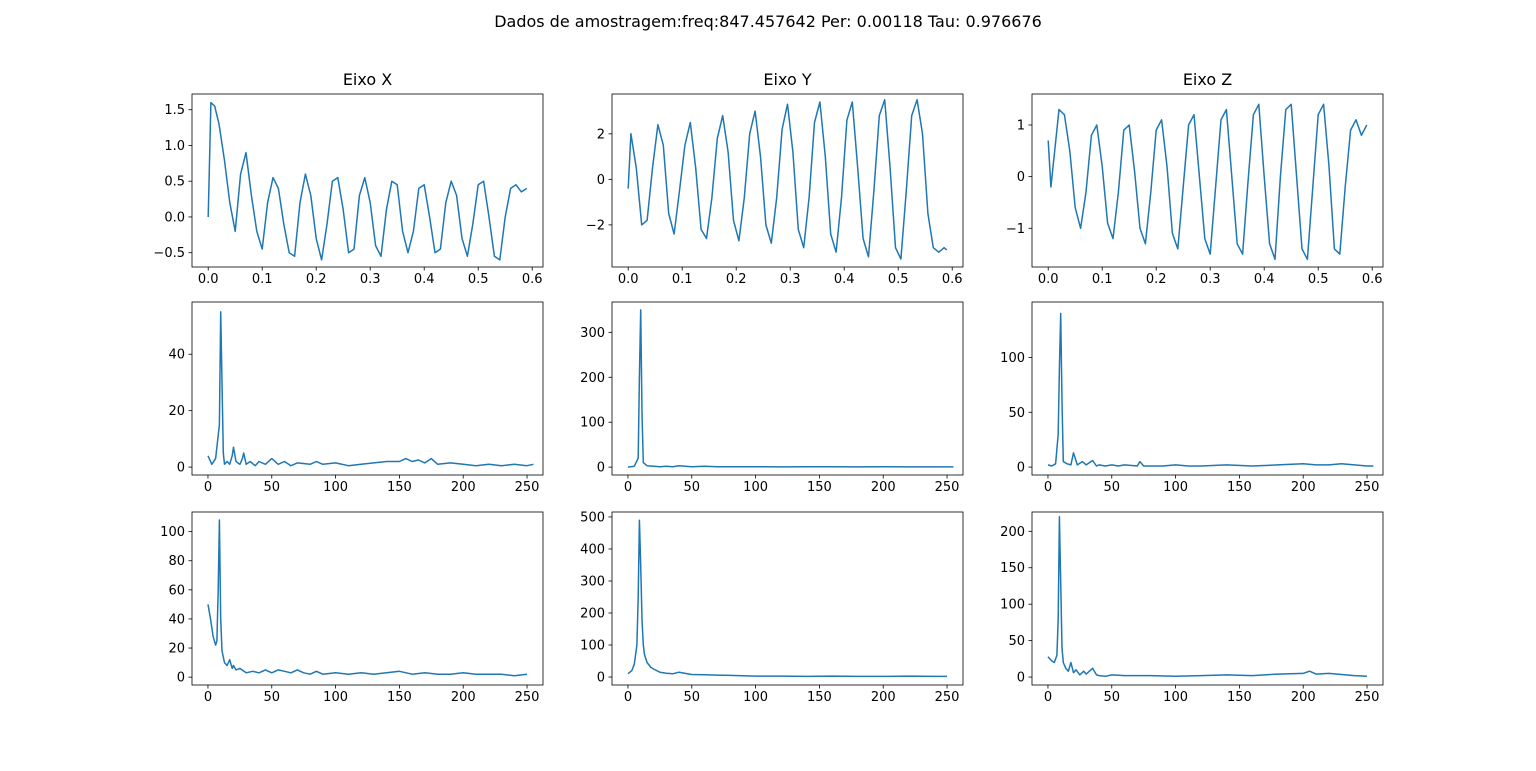  Describe the element at coordinates (601, 134) in the screenshot. I see `y-tick-label: 2` at that location.